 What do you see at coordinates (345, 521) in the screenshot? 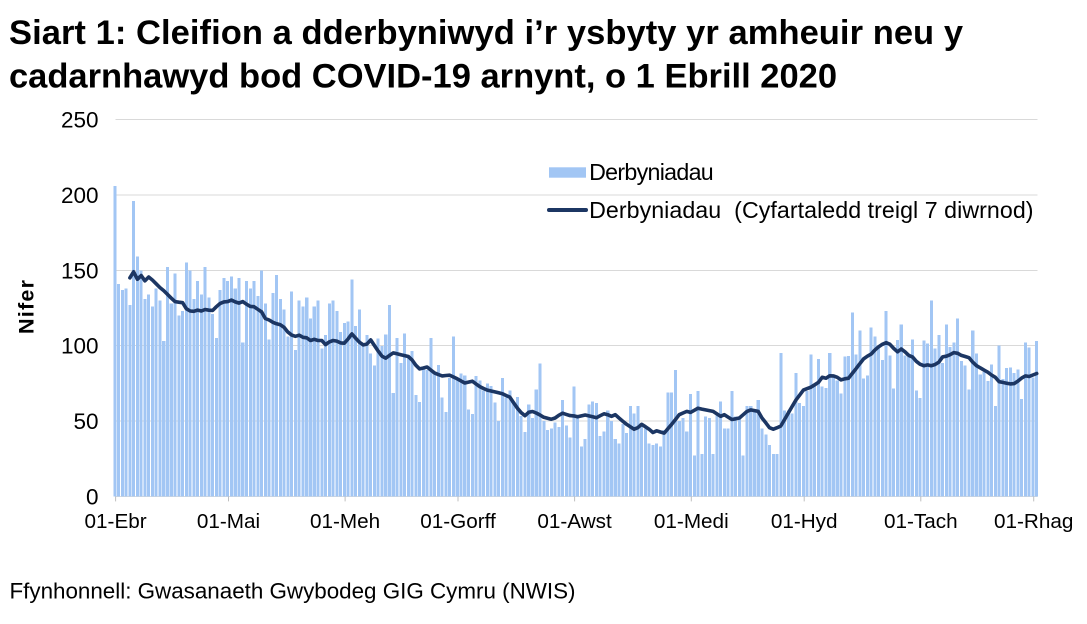
I see `svg-text: 01-Meh` at bounding box center [345, 521].